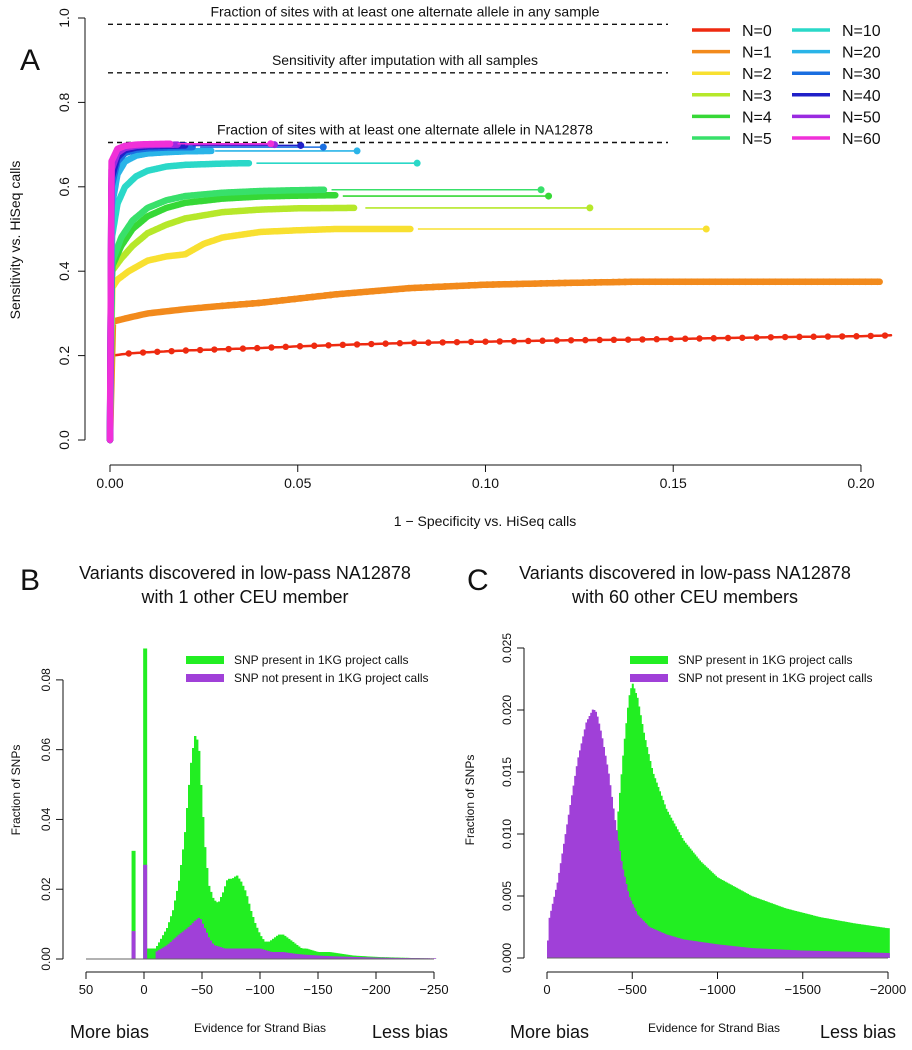  What do you see at coordinates (260, 1028) in the screenshot?
I see `panel-b-x-label: Evidence for Strand Bias` at bounding box center [260, 1028].